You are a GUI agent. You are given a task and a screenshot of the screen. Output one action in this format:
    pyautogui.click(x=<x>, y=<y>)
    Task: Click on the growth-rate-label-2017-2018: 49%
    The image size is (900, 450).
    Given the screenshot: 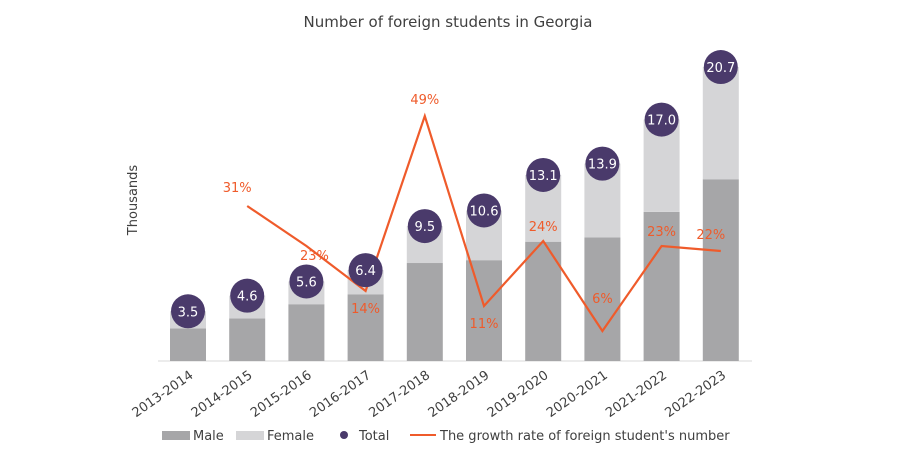 What is the action you would take?
    pyautogui.click(x=424, y=100)
    